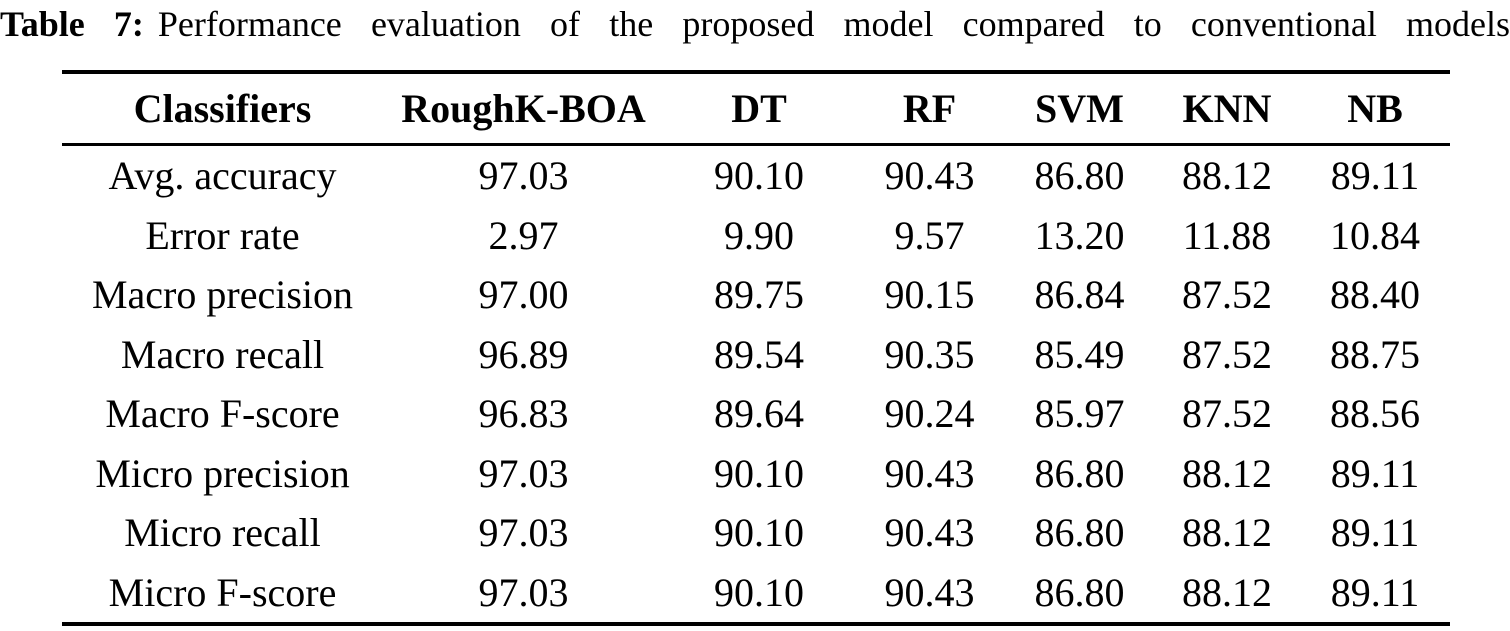 This screenshot has width=1510, height=631. Describe the element at coordinates (1079, 109) in the screenshot. I see `col-header-svm: SVM` at that location.